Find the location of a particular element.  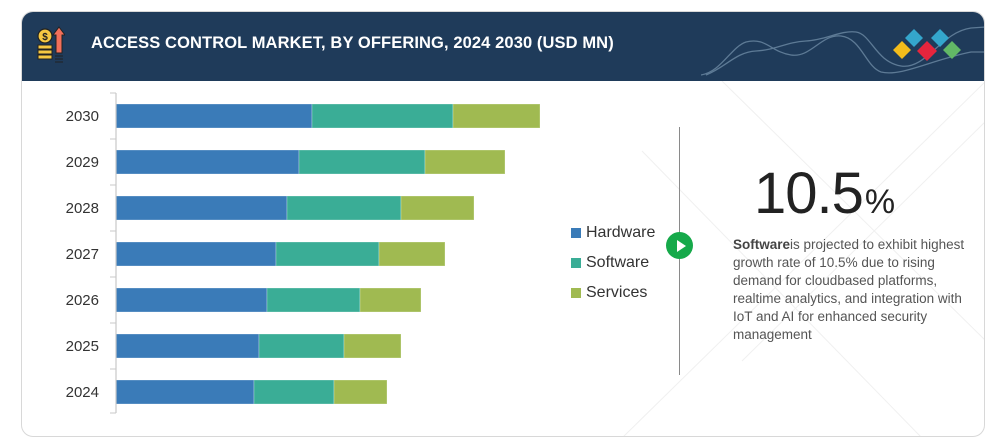

money-growth-icon: $ is located at coordinates (51, 44).